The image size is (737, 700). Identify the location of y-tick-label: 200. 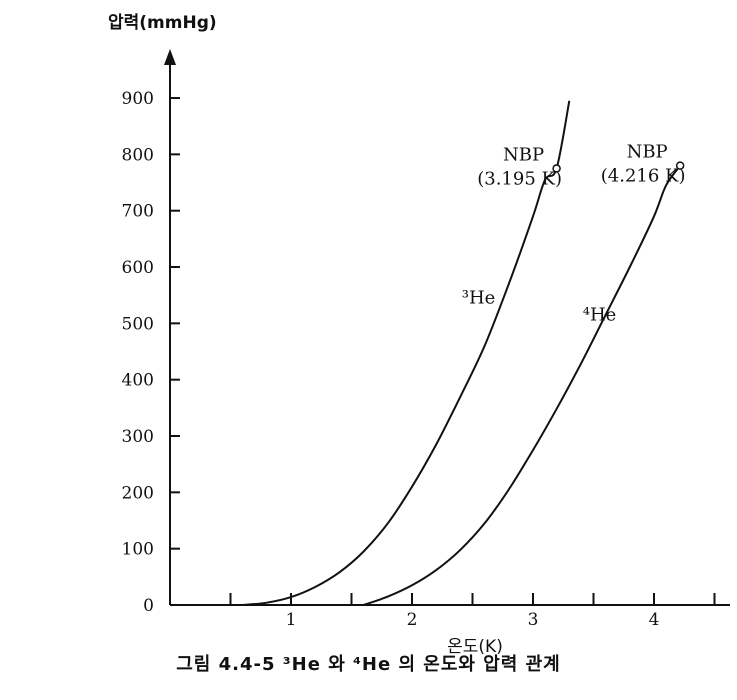
(138, 493).